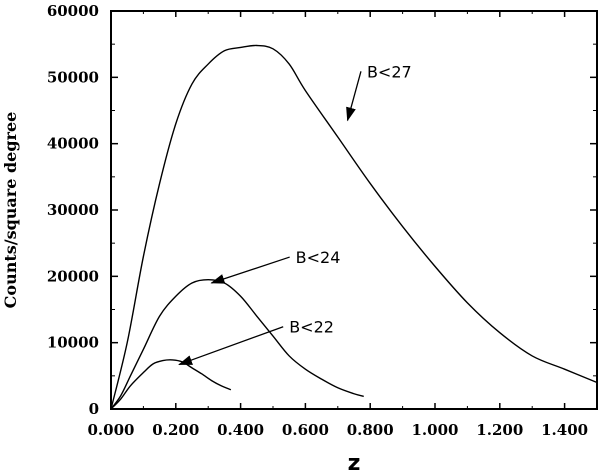 Image resolution: width=599 pixels, height=474 pixels. What do you see at coordinates (240, 430) in the screenshot?
I see `x-tick-label: 0.400` at bounding box center [240, 430].